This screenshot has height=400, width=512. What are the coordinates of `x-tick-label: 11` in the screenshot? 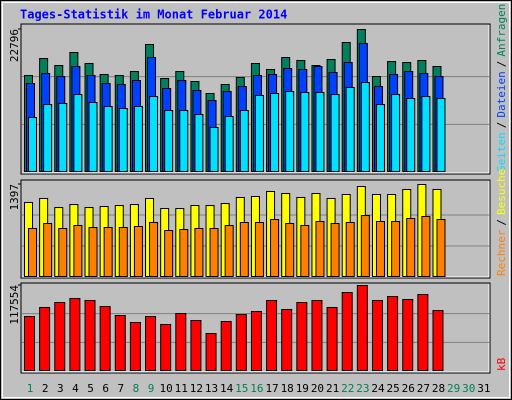 It's located at (181, 388).